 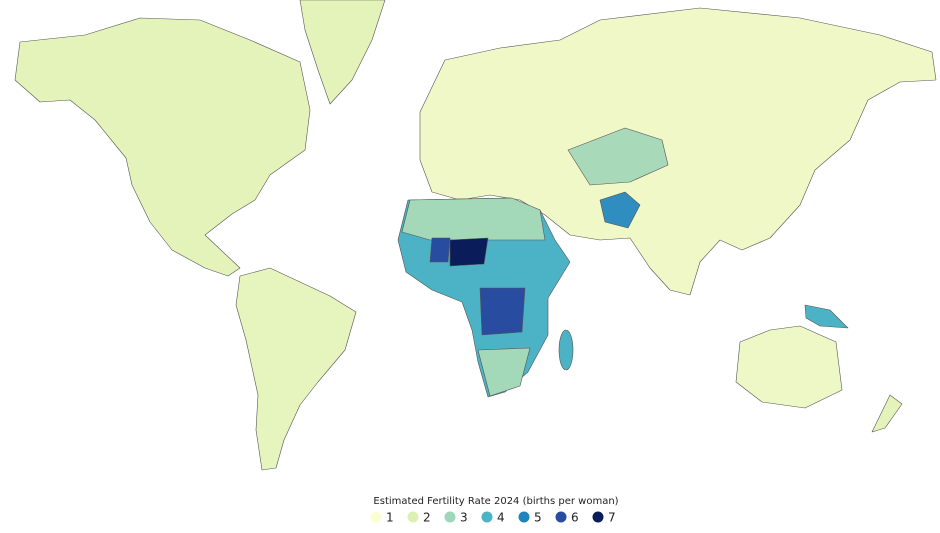 What do you see at coordinates (575, 518) in the screenshot?
I see `legend-label: 6` at bounding box center [575, 518].